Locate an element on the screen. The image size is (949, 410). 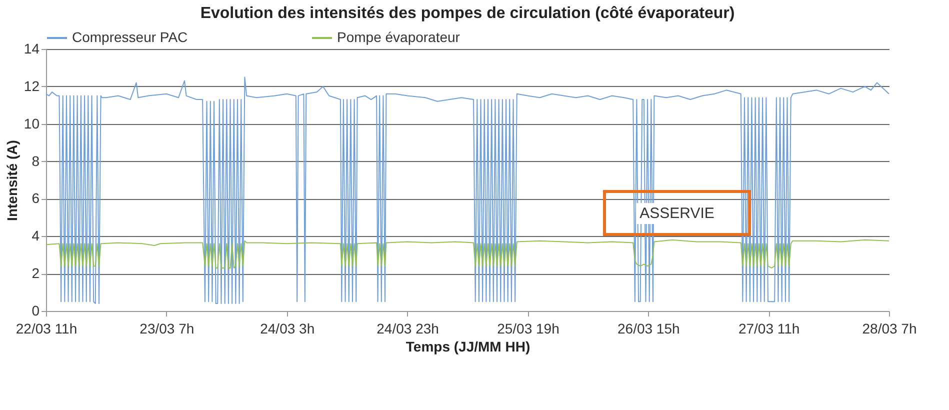
x-axis-title: Temps (JJ/MM HH) is located at coordinates (468, 346).